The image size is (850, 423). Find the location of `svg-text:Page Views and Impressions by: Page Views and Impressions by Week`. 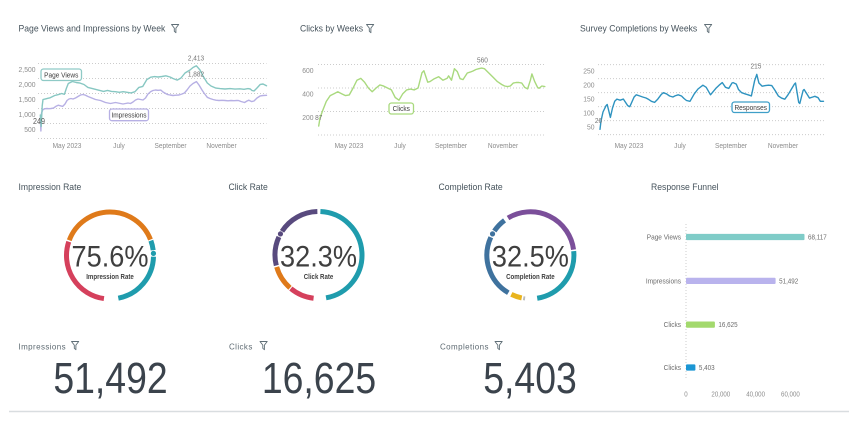

svg-text:Page Views and Impressions by: Page Views and Impressions by Week is located at coordinates (92, 28).